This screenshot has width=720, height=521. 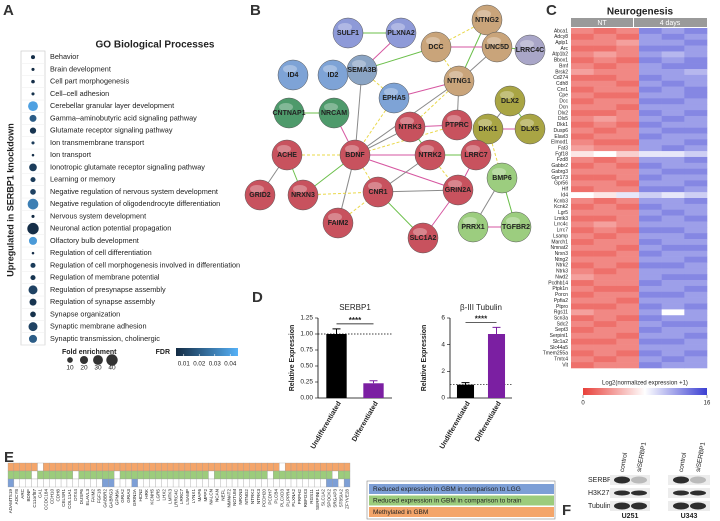 I want to click on gene-name: PLPPR4, so click(x=287, y=498).